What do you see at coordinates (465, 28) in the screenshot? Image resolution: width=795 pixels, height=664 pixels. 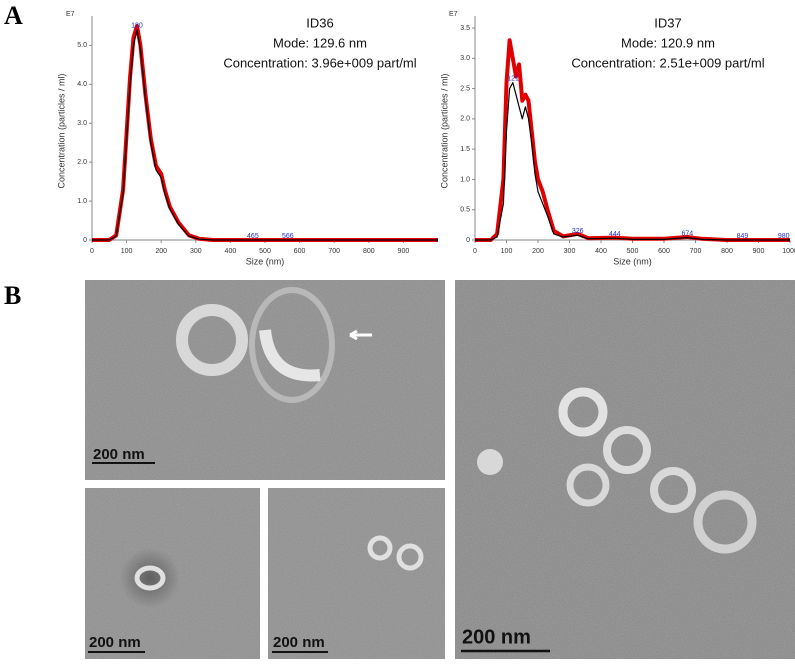 I see `y-tick-label: 3.5` at bounding box center [465, 28].